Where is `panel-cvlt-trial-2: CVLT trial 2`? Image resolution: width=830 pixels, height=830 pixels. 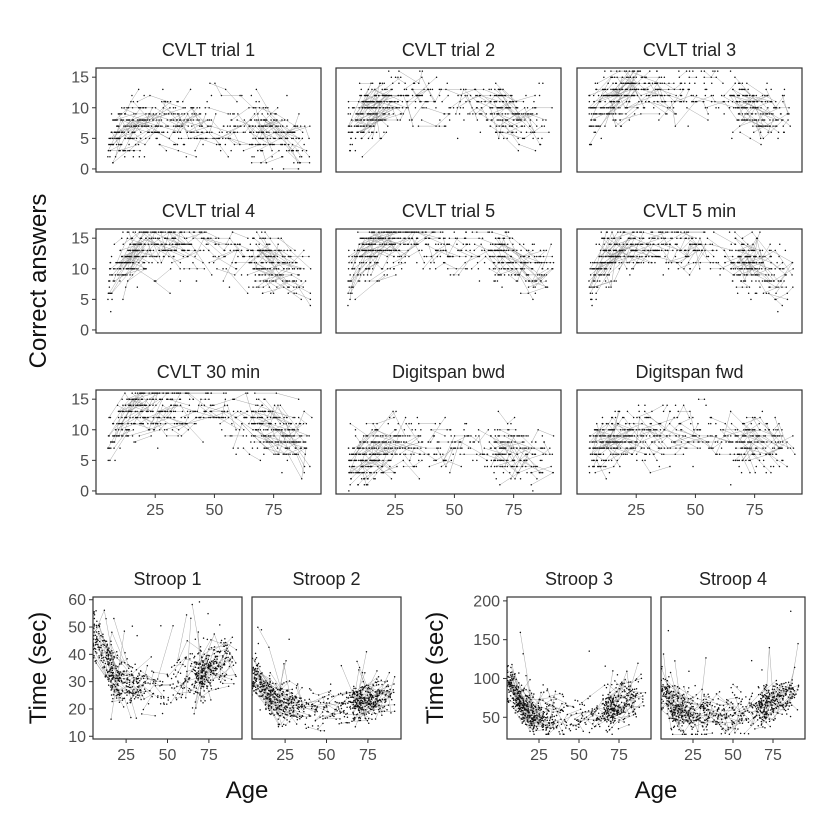
panel-cvlt-trial-2: CVLT trial 2 is located at coordinates (448, 106).